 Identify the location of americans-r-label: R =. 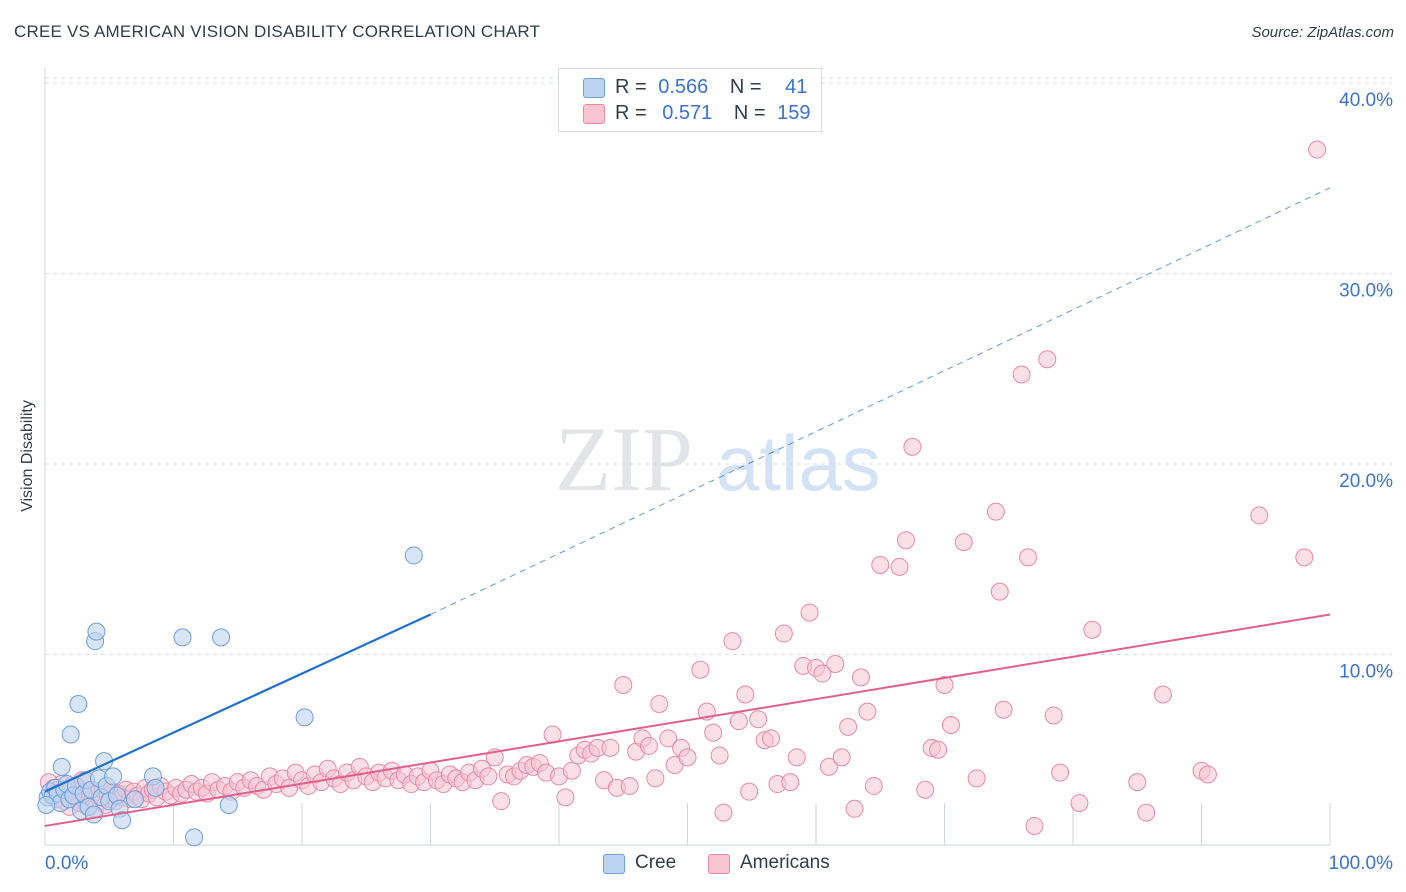
(631, 113).